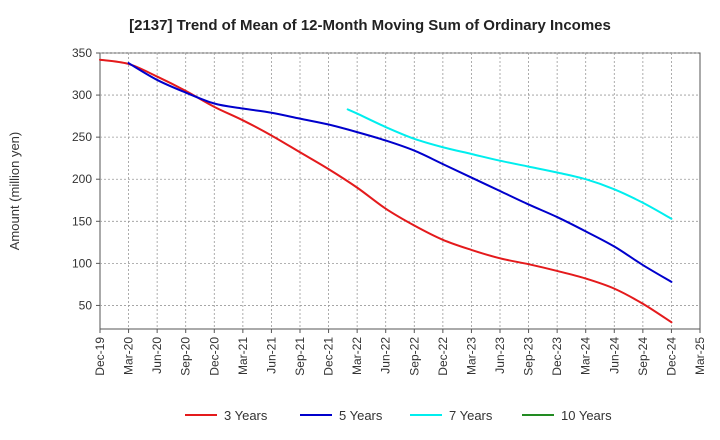  I want to click on legend: 3 Years 5 Years 7 Years 10 Years, so click(398, 415).